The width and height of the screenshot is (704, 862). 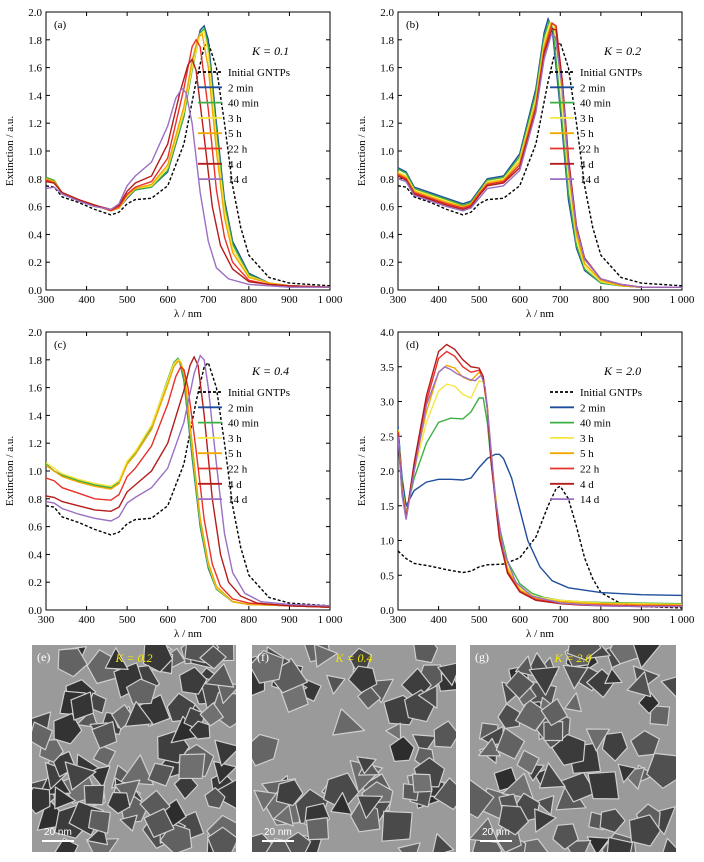 I want to click on x-tick-label: 400, so click(x=86, y=620).